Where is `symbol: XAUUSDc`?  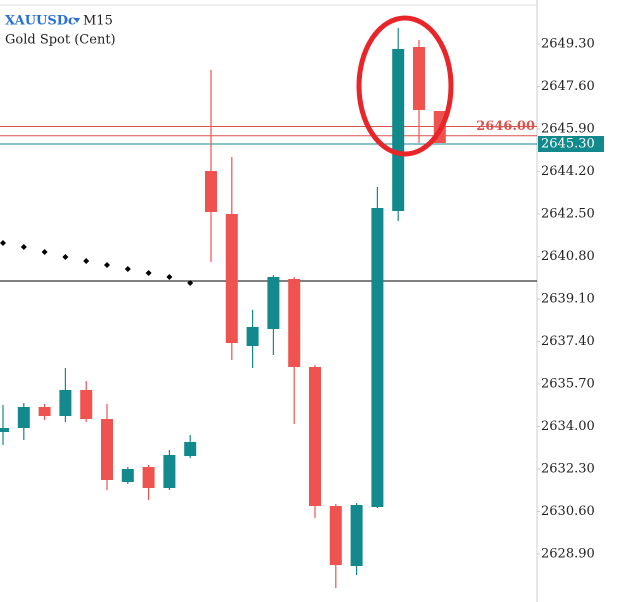 symbol: XAUUSDc is located at coordinates (40, 21).